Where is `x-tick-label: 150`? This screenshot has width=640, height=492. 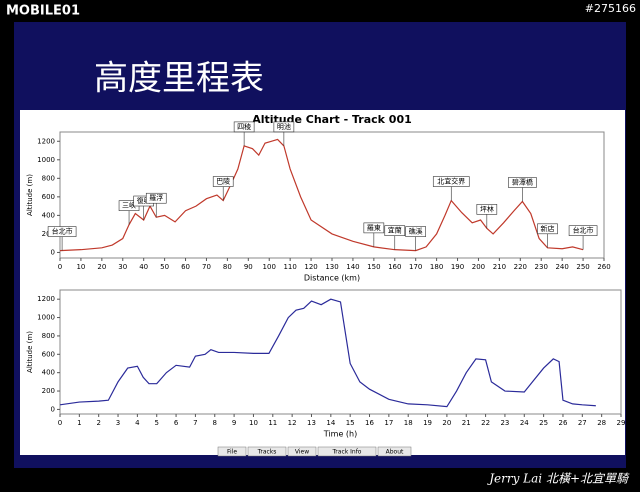
x-tick-label: 150 is located at coordinates (373, 267).